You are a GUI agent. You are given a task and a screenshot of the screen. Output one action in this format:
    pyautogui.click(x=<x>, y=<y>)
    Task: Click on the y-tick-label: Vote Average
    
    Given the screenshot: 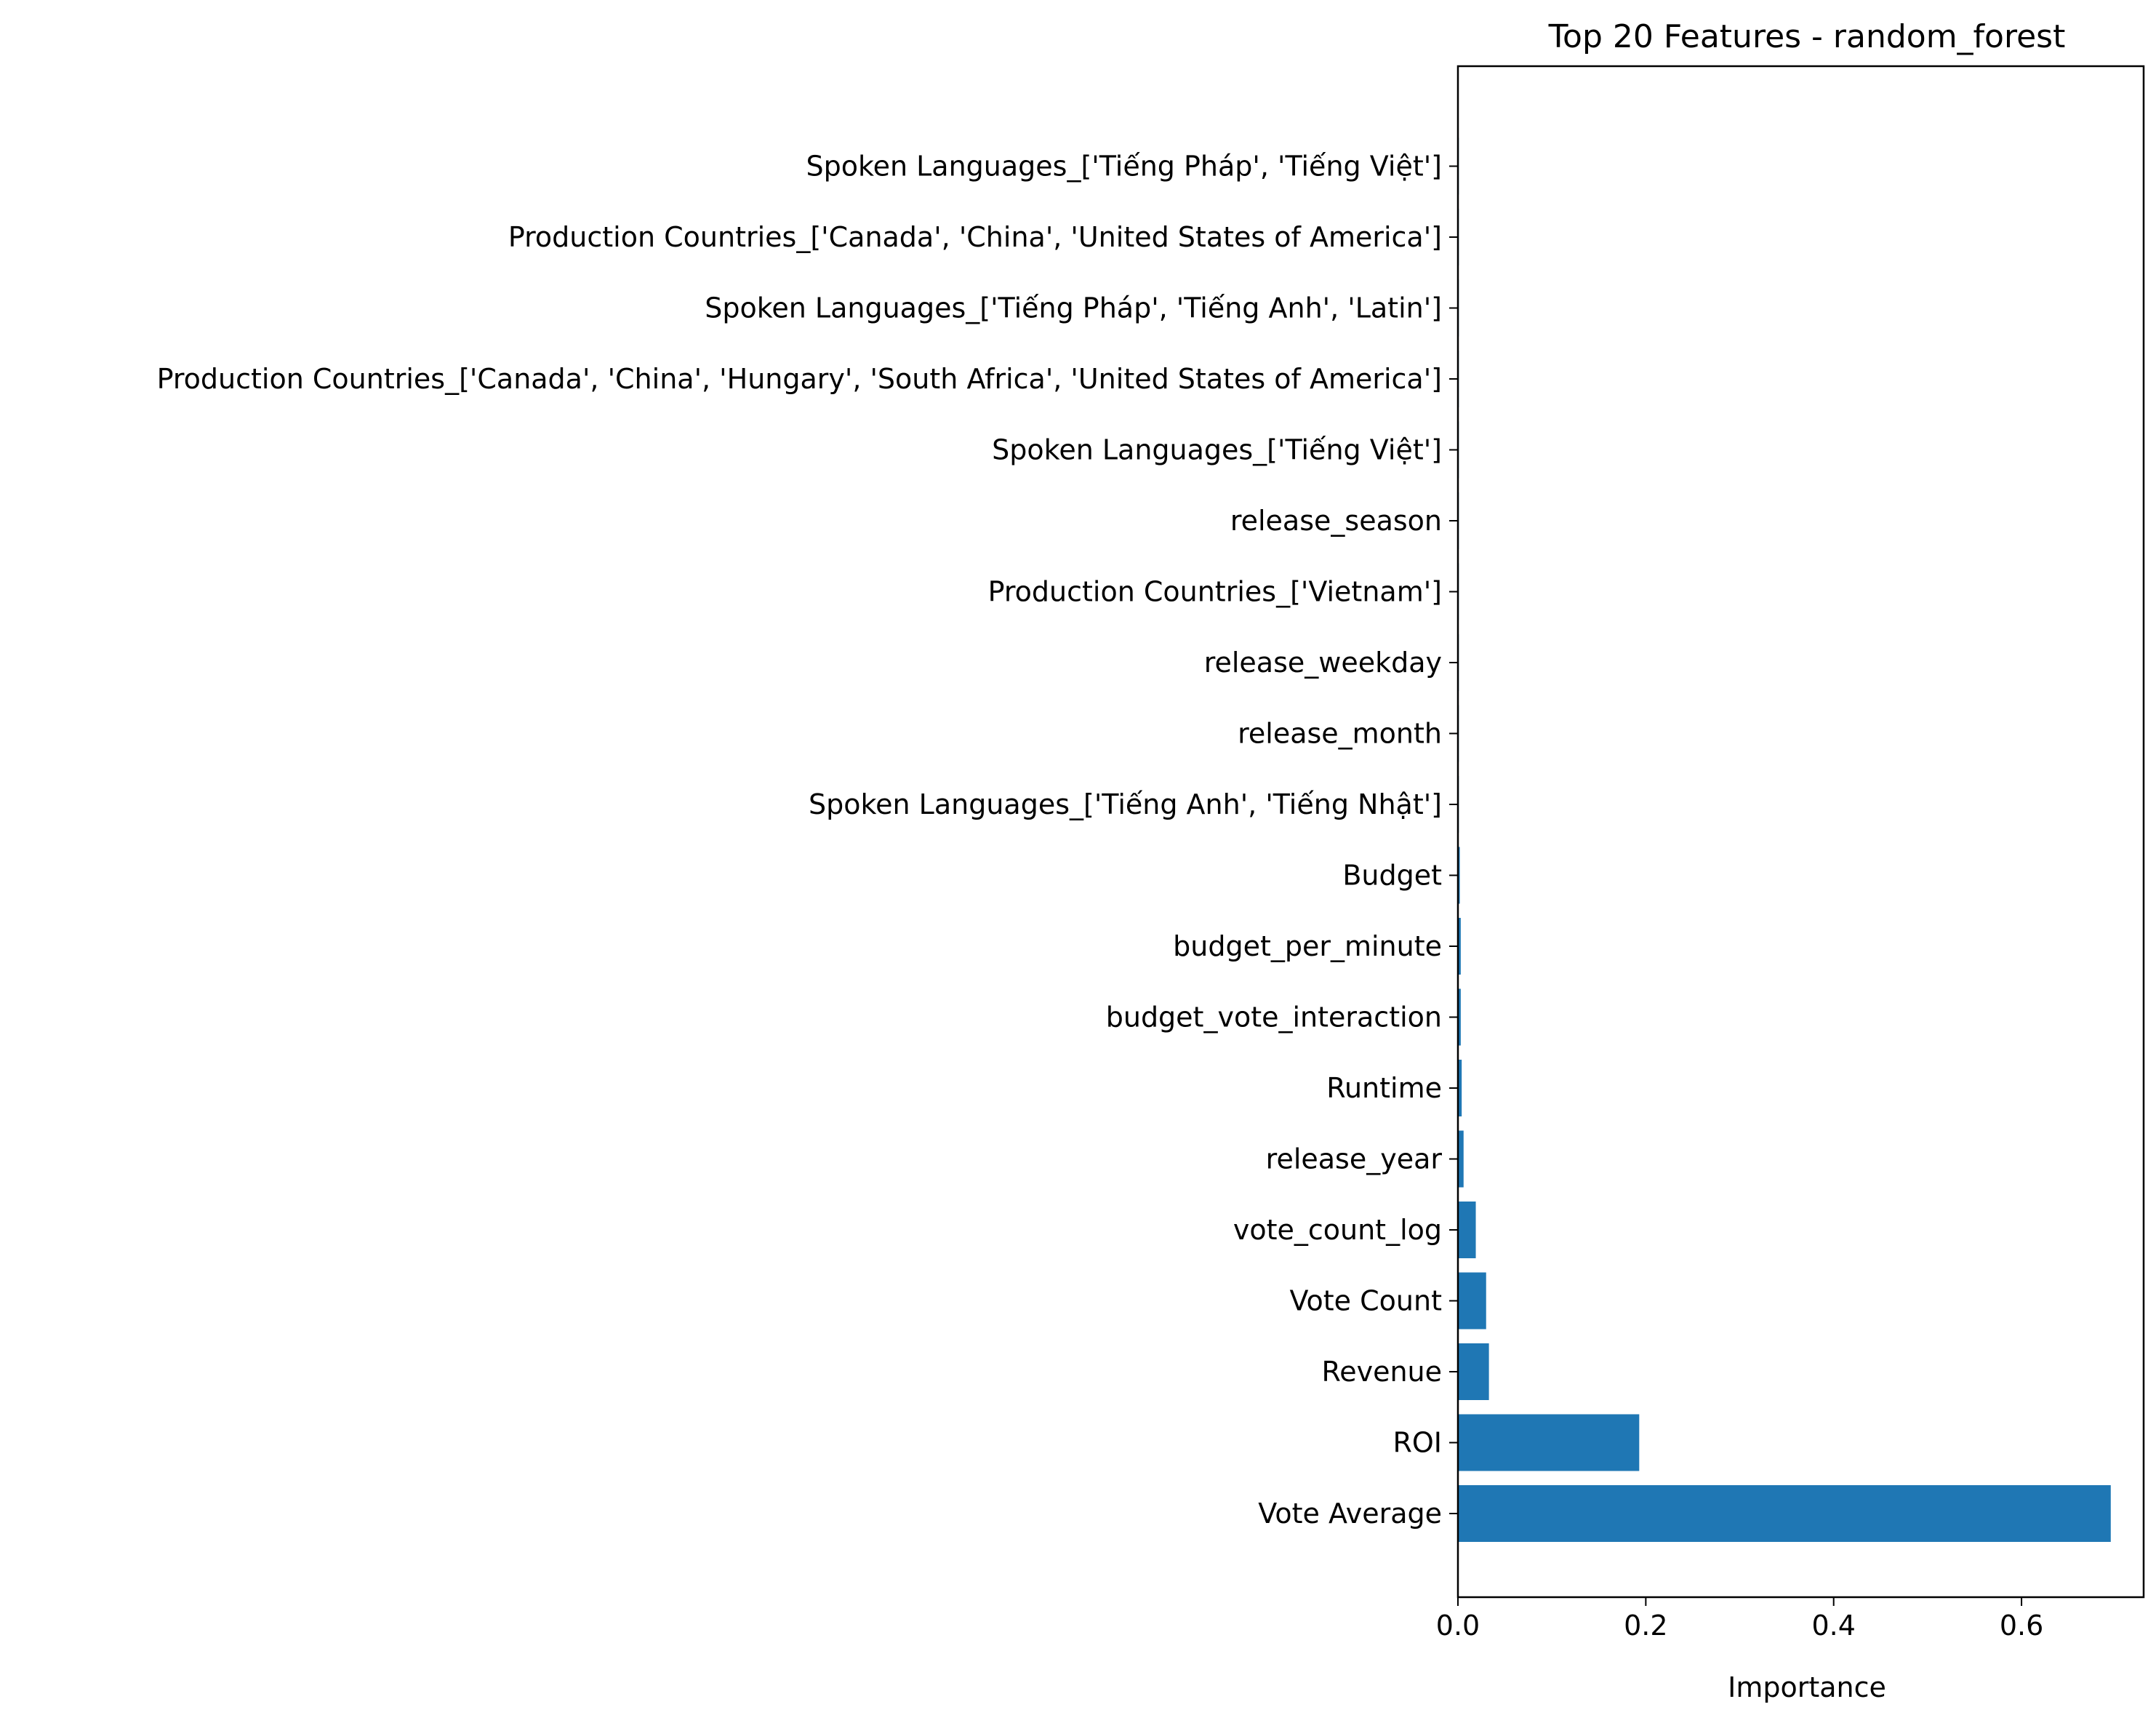 What is the action you would take?
    pyautogui.click(x=1350, y=1514)
    